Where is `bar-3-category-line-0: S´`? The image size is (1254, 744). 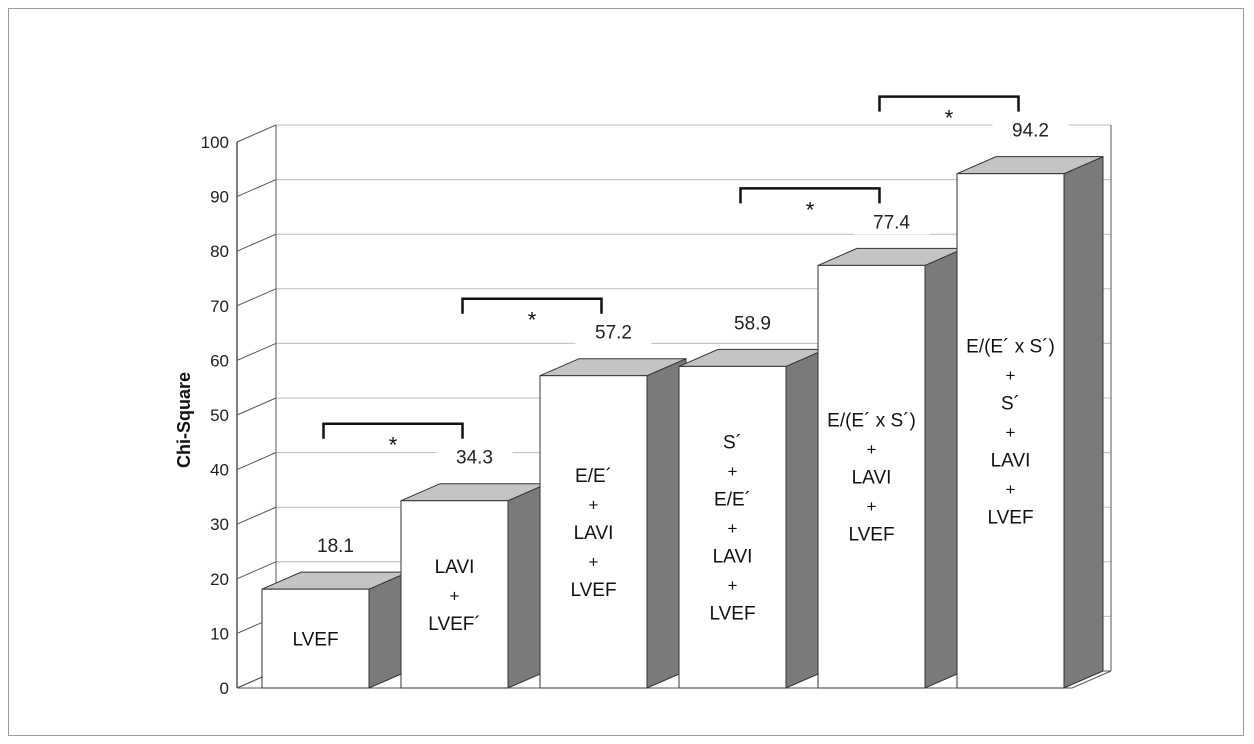 bar-3-category-line-0: S´ is located at coordinates (732, 443).